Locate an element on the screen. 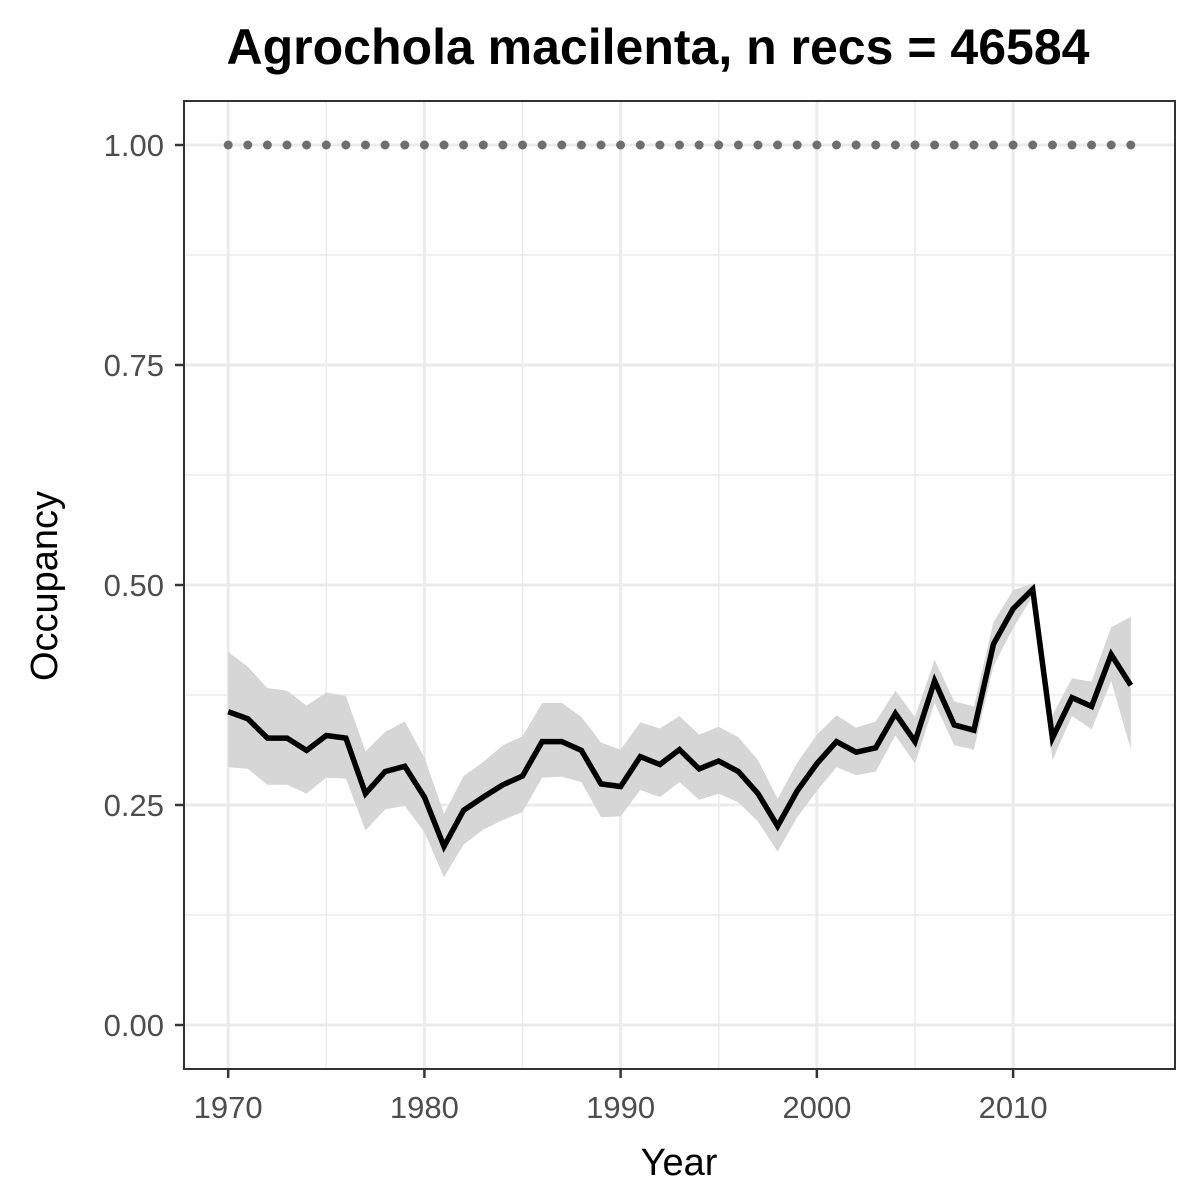 The width and height of the screenshot is (1200, 1200). x-tick-label: 1970 is located at coordinates (228, 1107).